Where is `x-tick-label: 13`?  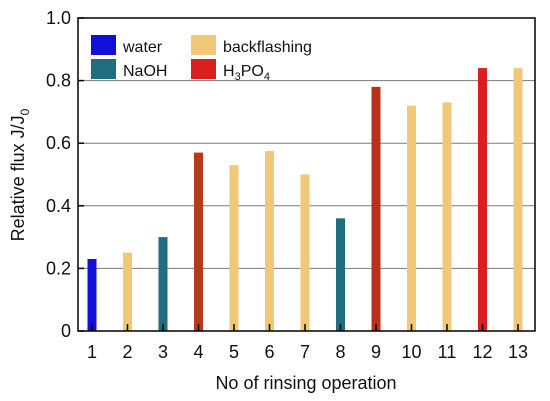 x-tick-label: 13 is located at coordinates (518, 352).